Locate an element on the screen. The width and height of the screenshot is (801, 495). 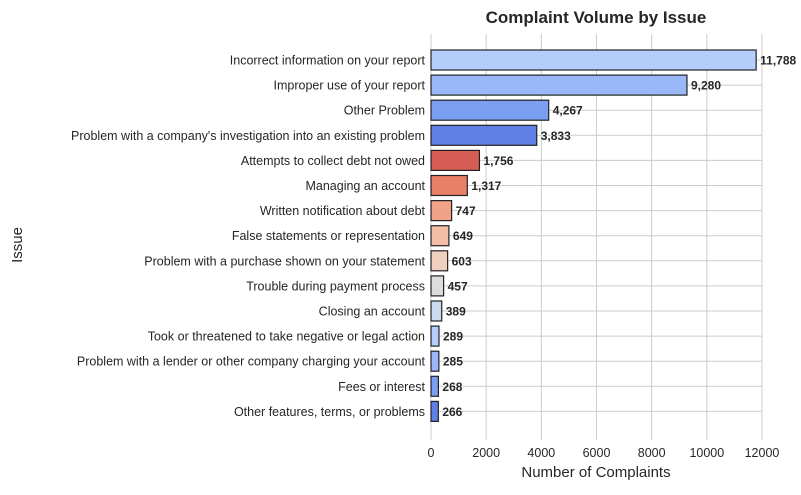
x-tick-label: 2000 is located at coordinates (486, 453).